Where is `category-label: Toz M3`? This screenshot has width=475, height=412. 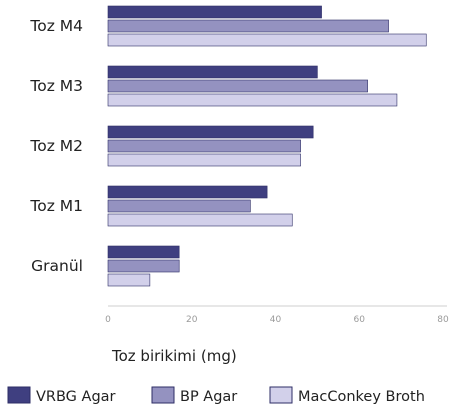
category-label: Toz M3 is located at coordinates (56, 86).